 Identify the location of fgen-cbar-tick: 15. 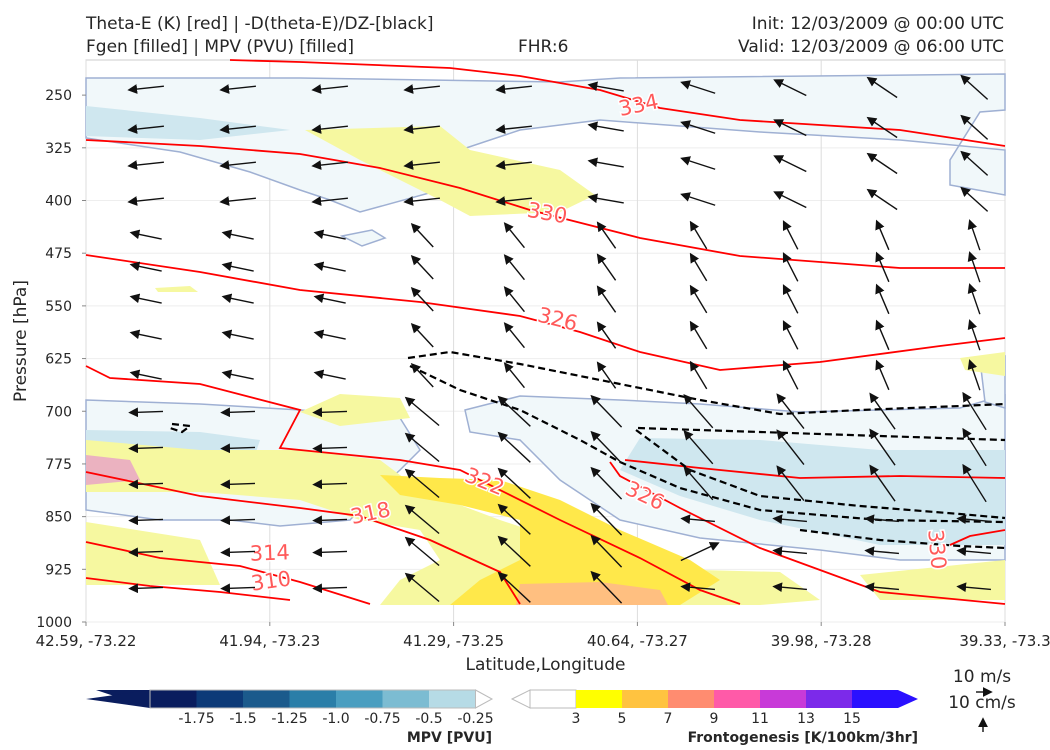
(852, 719).